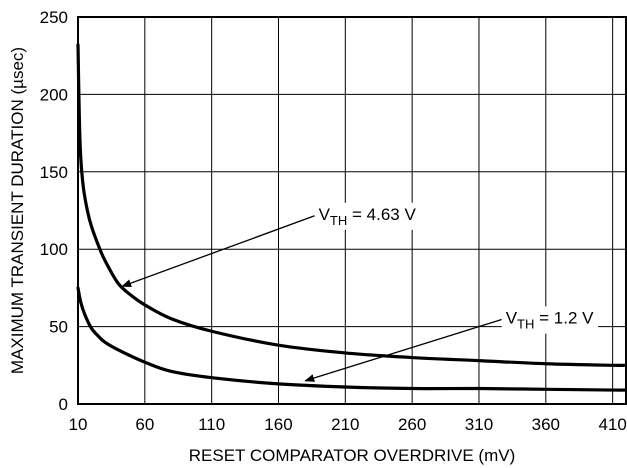 The height and width of the screenshot is (468, 627). Describe the element at coordinates (546, 424) in the screenshot. I see `x-tick-label: 360` at that location.